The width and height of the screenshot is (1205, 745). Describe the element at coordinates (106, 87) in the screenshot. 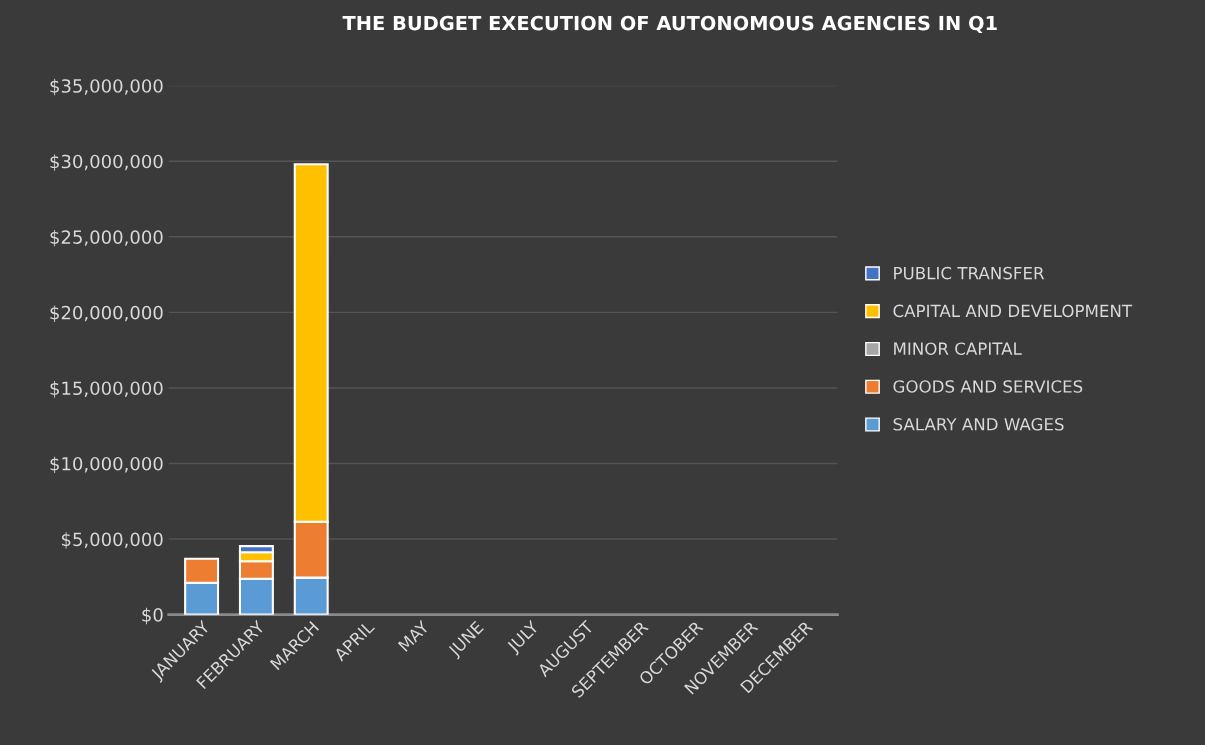

I see `y-tick-label: $35,000,000` at that location.